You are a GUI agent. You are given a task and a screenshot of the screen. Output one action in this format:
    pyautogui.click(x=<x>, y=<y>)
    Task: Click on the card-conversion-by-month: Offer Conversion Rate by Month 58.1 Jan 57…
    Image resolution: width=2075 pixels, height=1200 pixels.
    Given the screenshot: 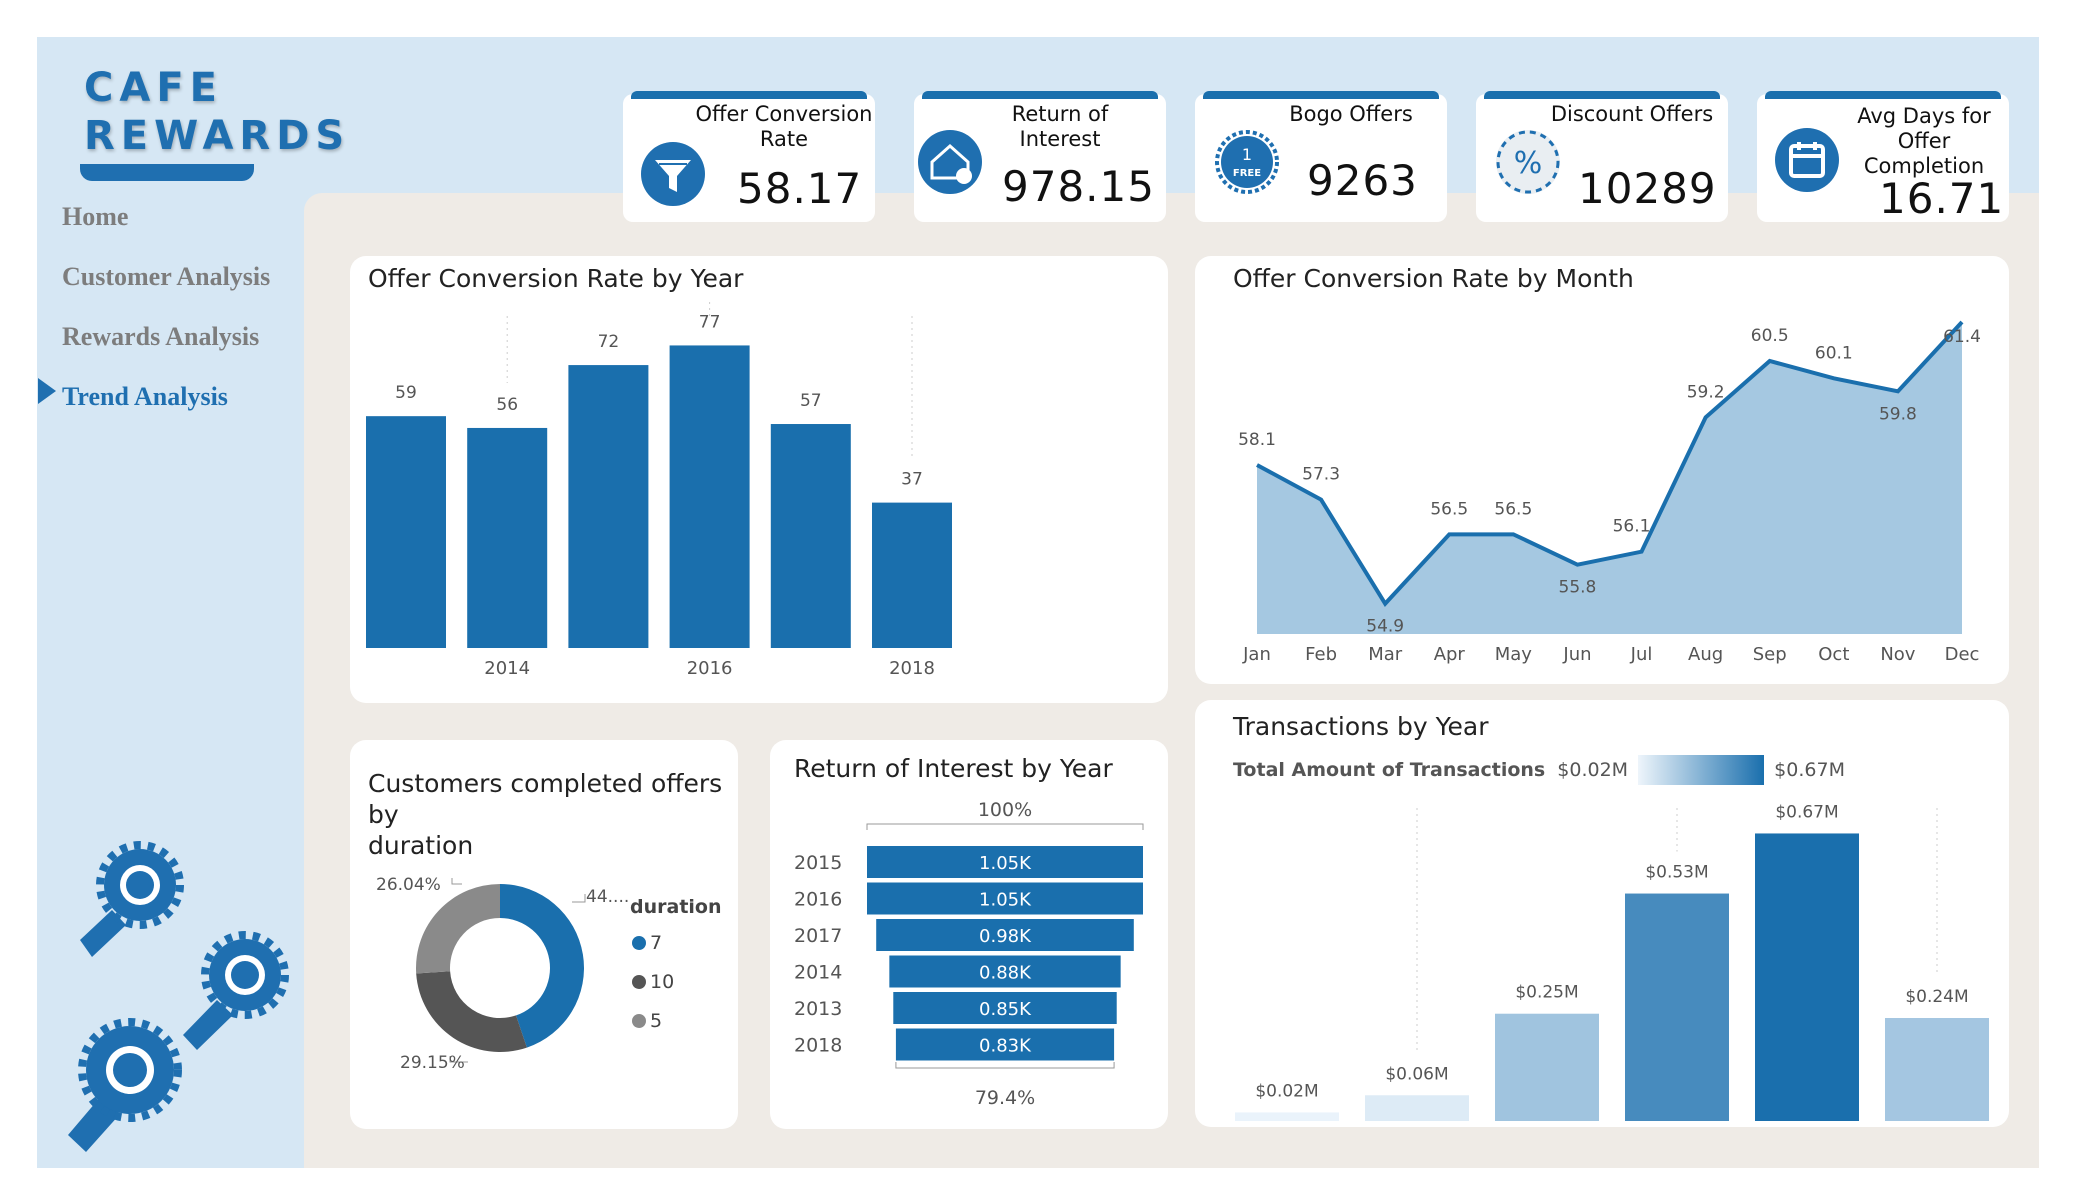 What is the action you would take?
    pyautogui.click(x=1602, y=470)
    